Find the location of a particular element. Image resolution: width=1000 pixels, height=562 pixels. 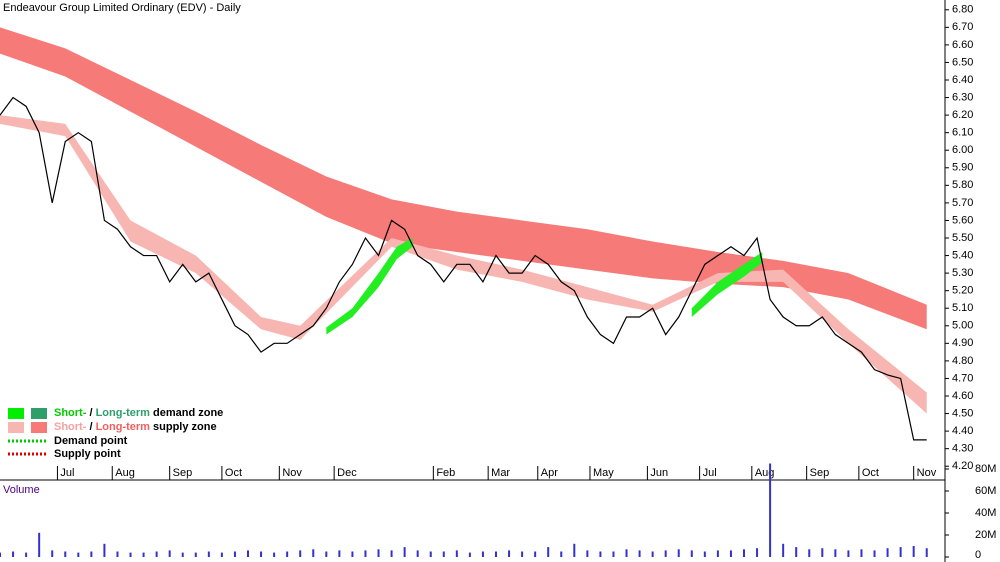

x-tick-label: Nov is located at coordinates (927, 473).